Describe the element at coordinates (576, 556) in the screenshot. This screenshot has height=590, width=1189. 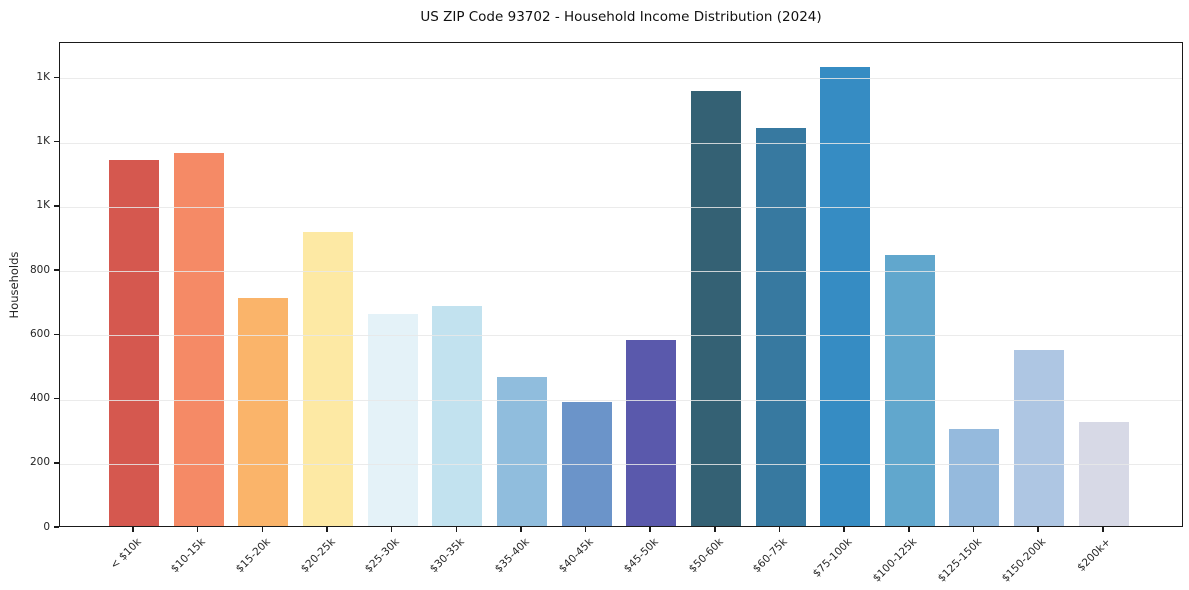
I see `x-tick-label: $40-45k` at that location.